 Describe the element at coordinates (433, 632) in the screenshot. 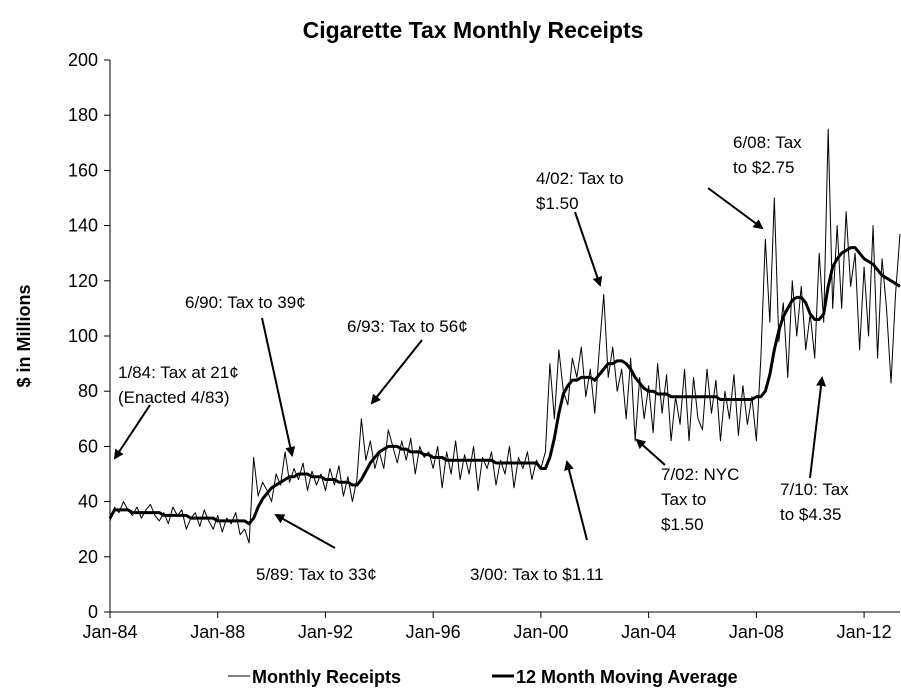

I see `x-tick-label: Jan-96` at that location.